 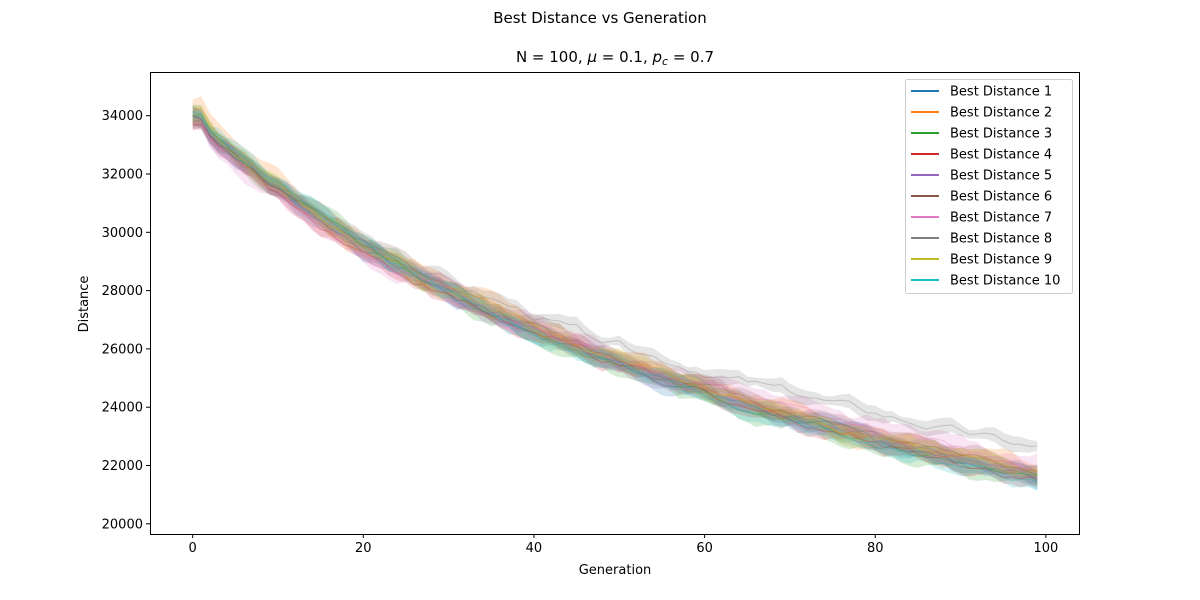 I want to click on legend-entry: Best Distance 5, so click(x=1001, y=176).